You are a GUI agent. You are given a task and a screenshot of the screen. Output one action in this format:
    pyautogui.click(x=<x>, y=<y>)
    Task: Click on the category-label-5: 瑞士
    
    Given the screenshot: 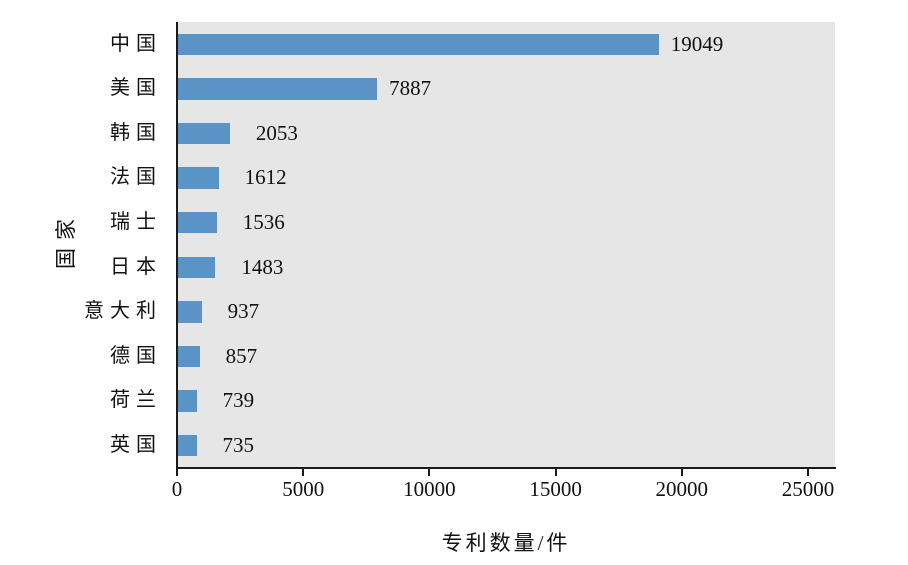 What is the action you would take?
    pyautogui.click(x=136, y=221)
    